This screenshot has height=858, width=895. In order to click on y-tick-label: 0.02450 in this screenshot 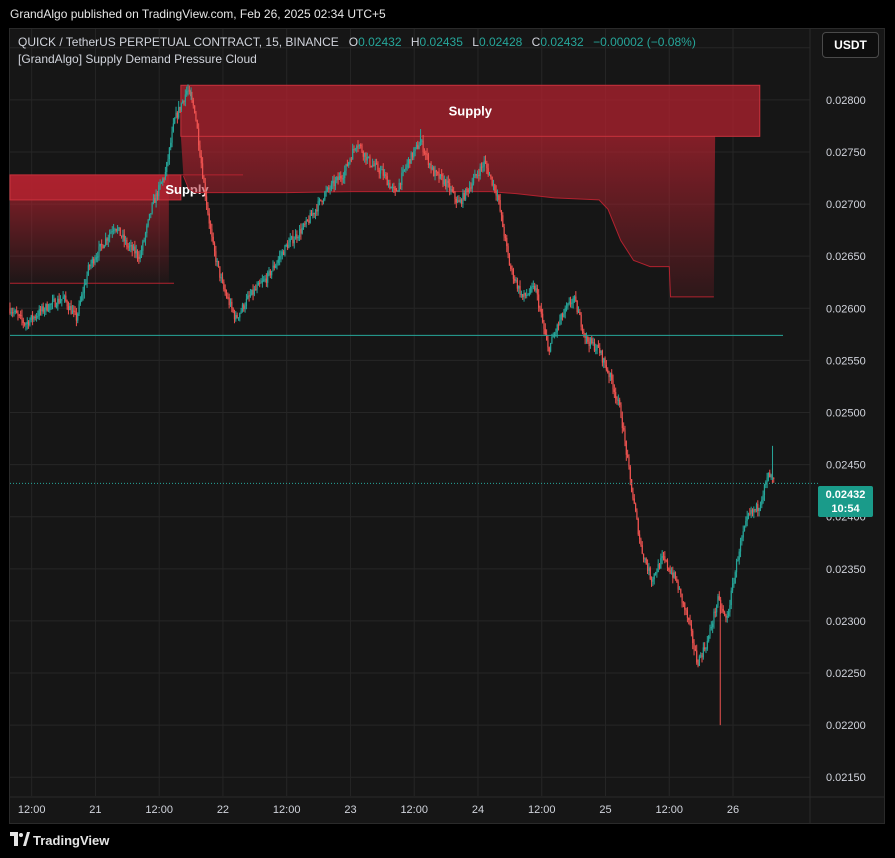, I will do `click(846, 466)`.